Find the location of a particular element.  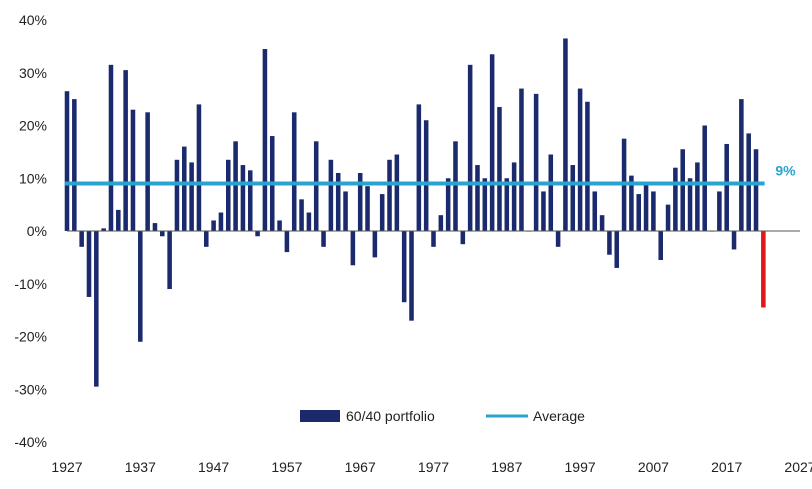

y-tick-label: 30% is located at coordinates (33, 73).